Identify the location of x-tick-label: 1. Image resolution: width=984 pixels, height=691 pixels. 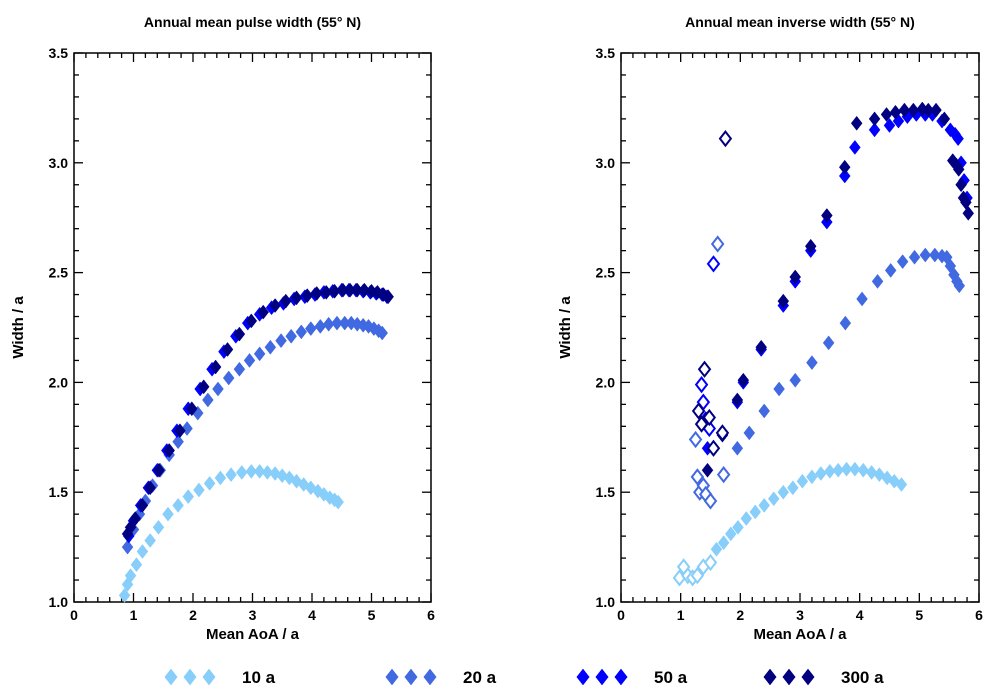
(134, 615).